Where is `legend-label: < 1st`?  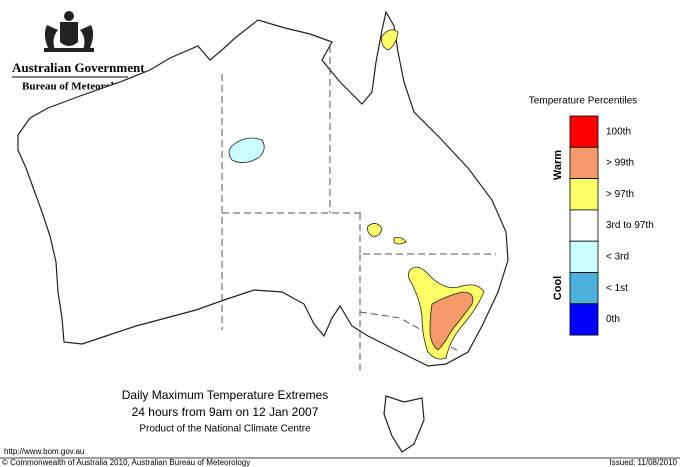
legend-label: < 1st is located at coordinates (617, 288).